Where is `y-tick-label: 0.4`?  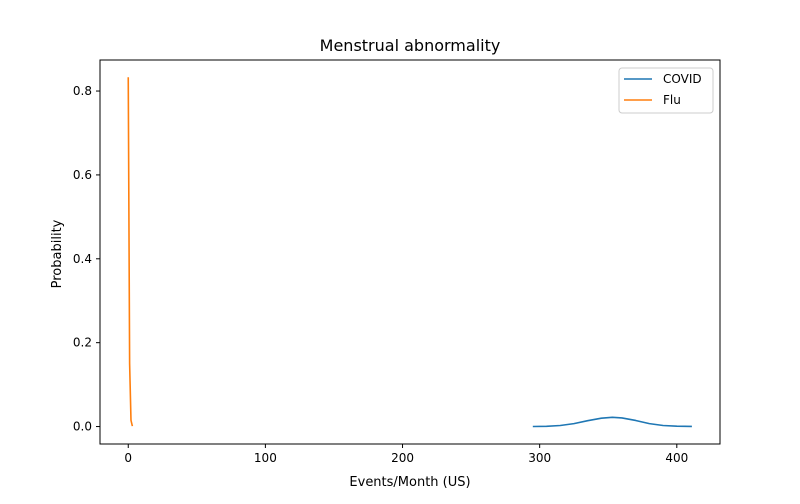
y-tick-label: 0.4 is located at coordinates (82, 259).